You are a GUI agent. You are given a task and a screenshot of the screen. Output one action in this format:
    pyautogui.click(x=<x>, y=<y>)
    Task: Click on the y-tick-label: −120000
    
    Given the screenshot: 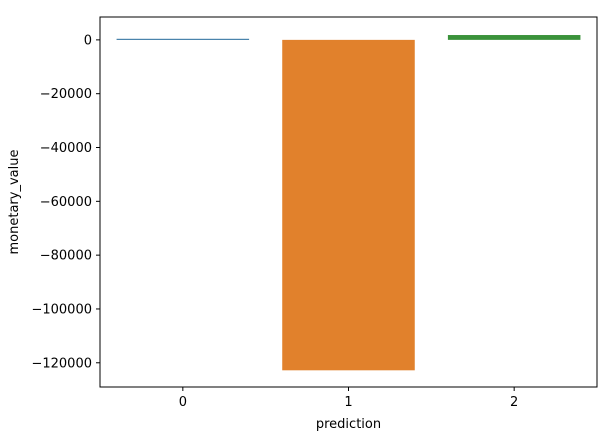 What is the action you would take?
    pyautogui.click(x=61, y=363)
    